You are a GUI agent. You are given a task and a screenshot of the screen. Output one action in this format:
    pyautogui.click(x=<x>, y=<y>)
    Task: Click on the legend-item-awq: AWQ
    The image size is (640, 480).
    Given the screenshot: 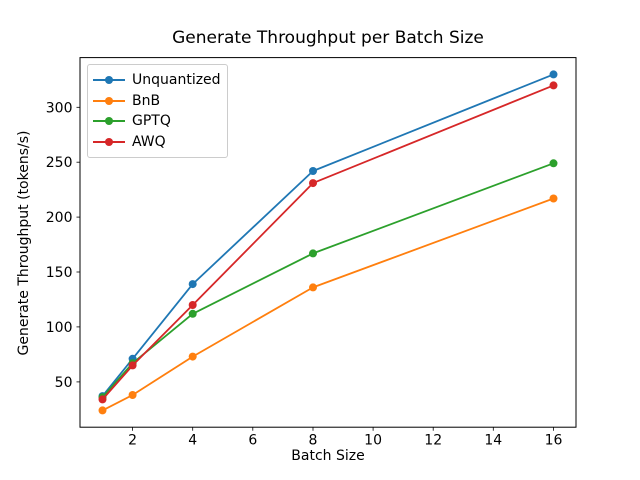 What is the action you would take?
    pyautogui.click(x=156, y=142)
    